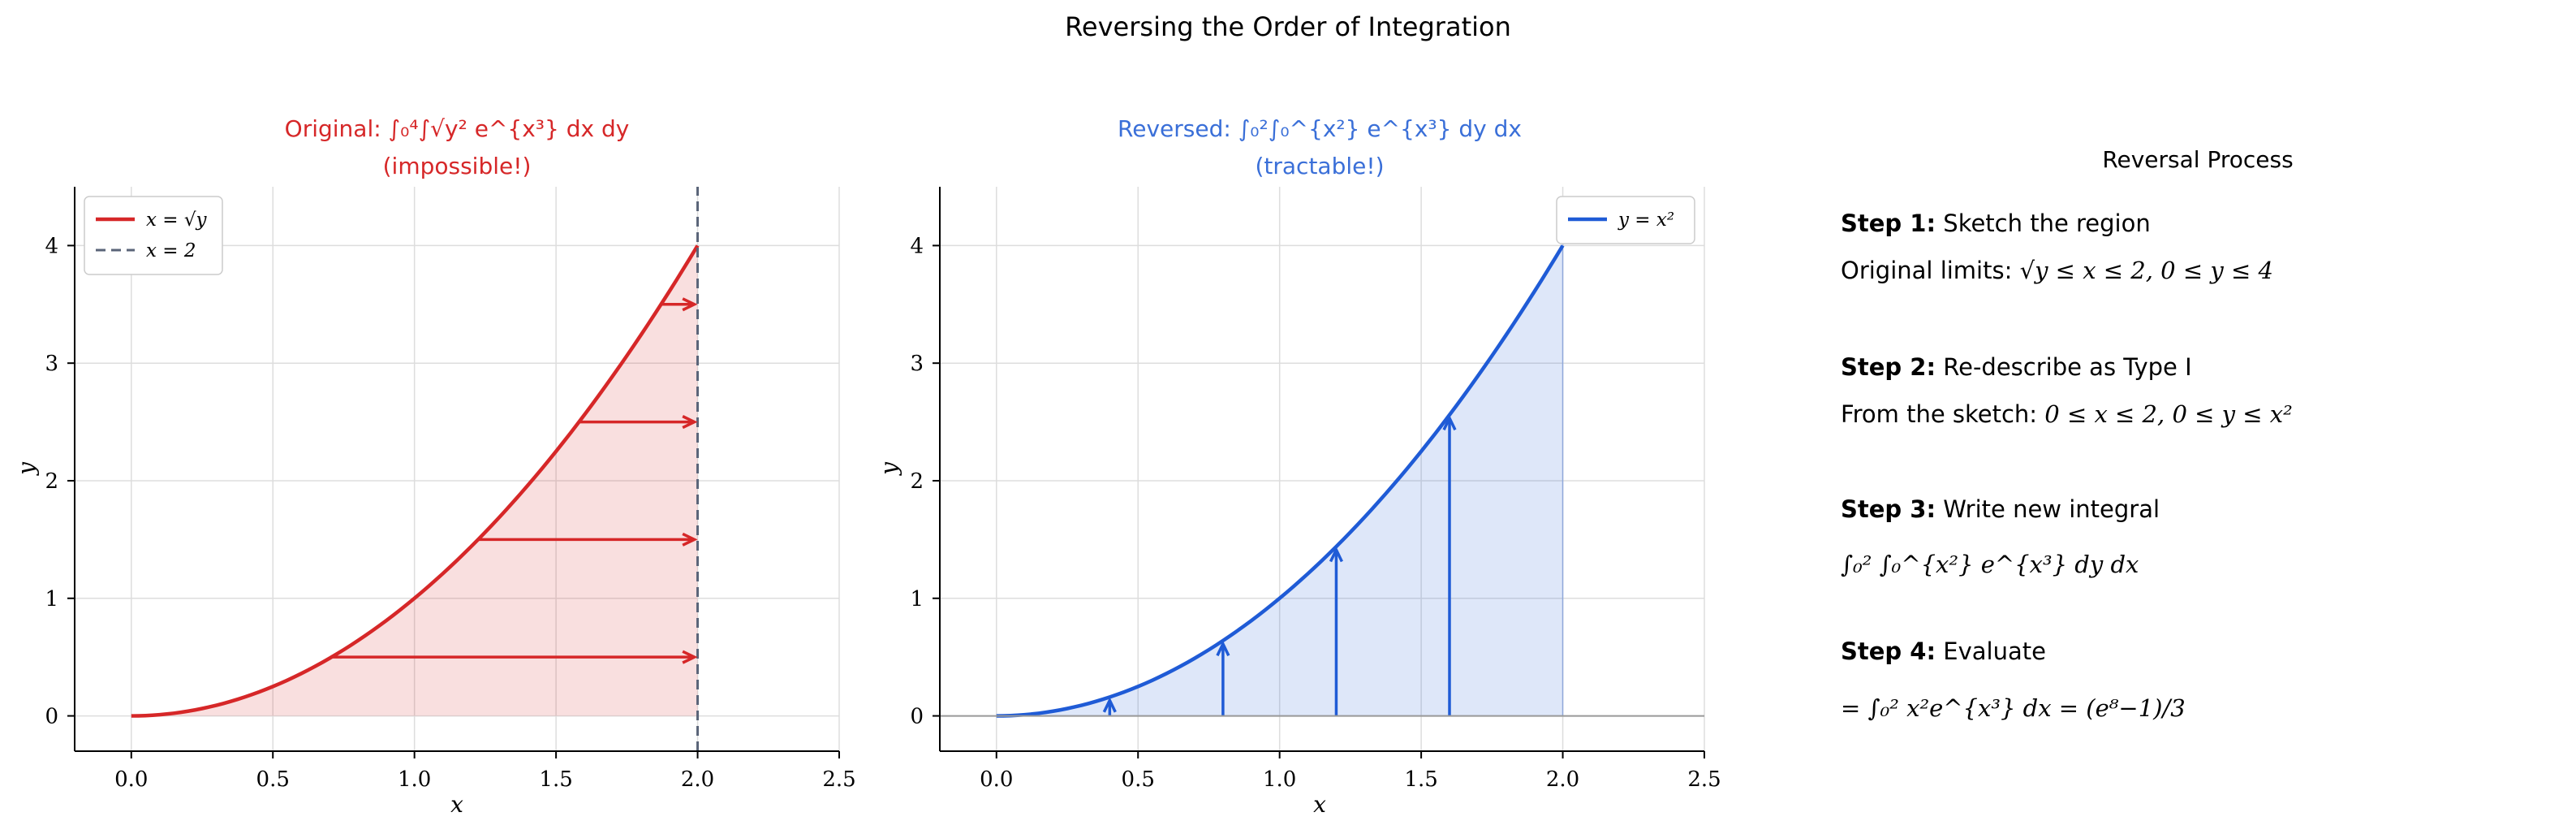 The width and height of the screenshot is (2576, 834). I want to click on step-detail-prefix: Original limits:, so click(1931, 270).